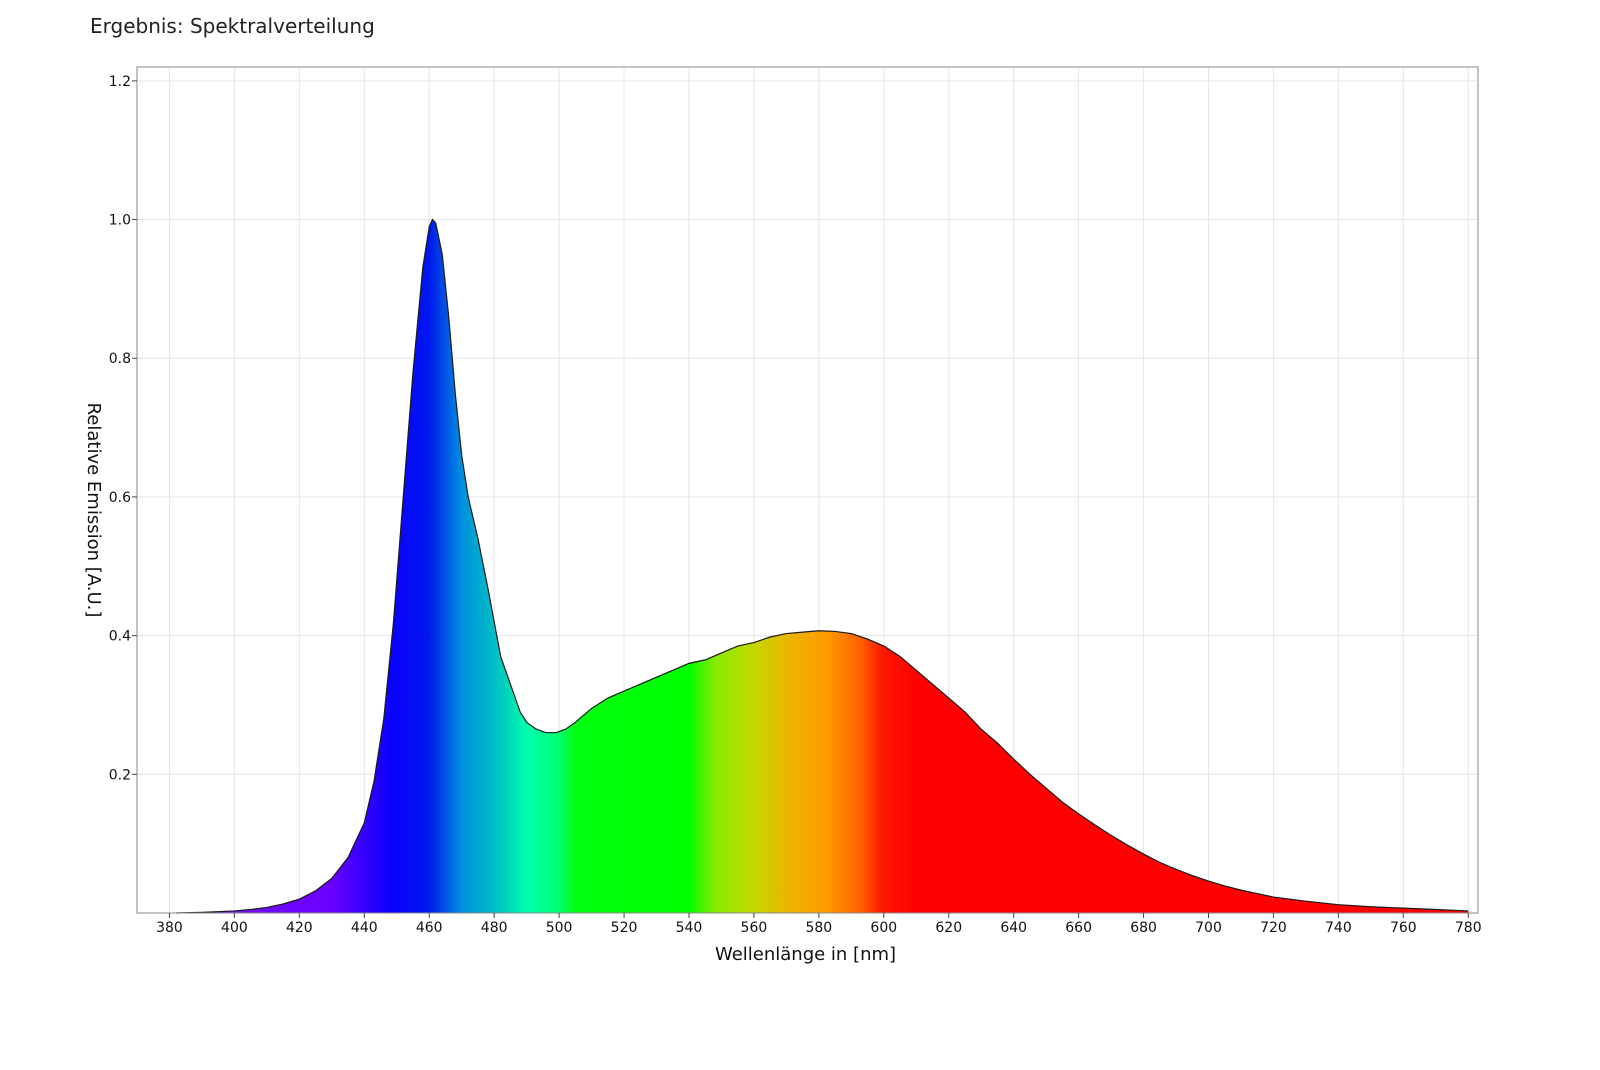 This screenshot has width=1600, height=1070. What do you see at coordinates (232, 26) in the screenshot?
I see `page-title: Ergebnis: Spektralverteilung` at bounding box center [232, 26].